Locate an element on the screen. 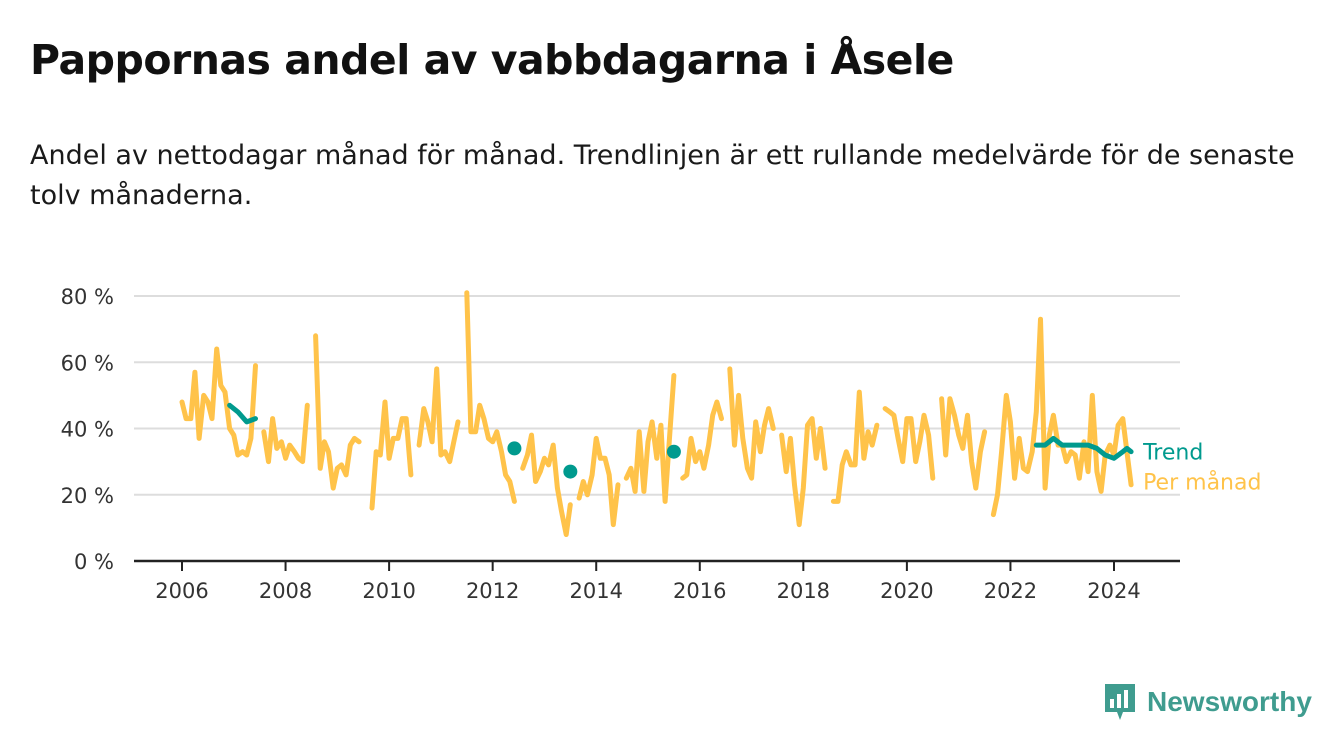 This screenshot has width=1340, height=753. y-tick-label: 80 % is located at coordinates (87, 297).